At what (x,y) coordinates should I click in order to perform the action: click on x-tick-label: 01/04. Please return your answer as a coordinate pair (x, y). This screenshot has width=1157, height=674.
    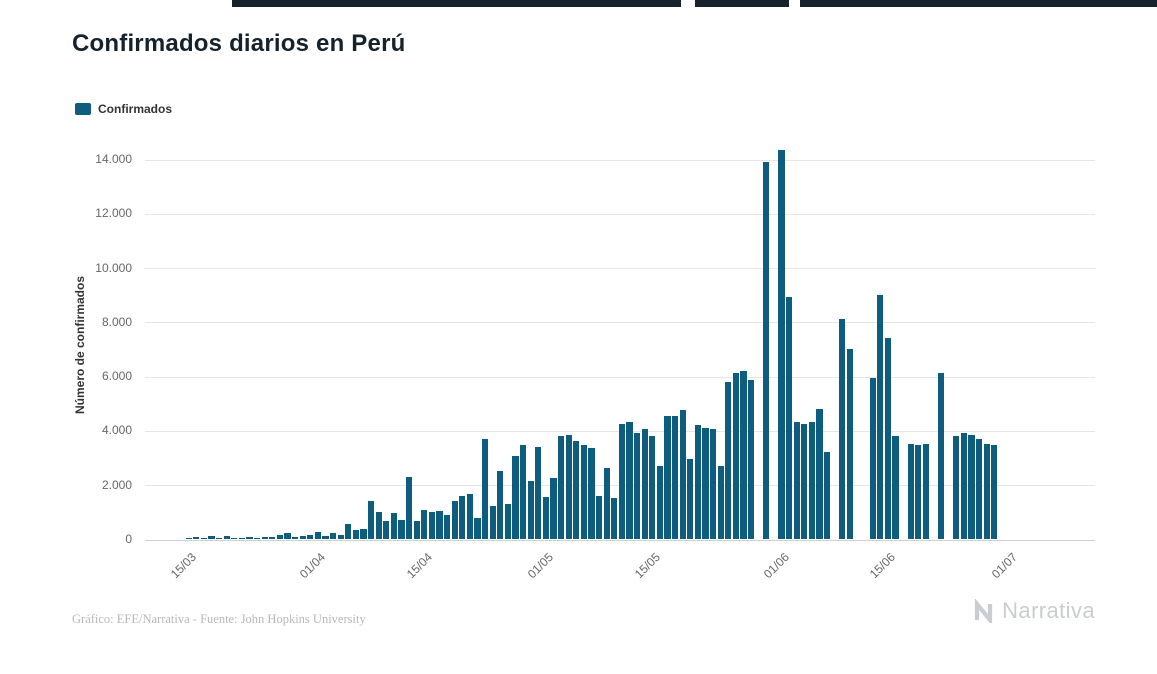
    Looking at the image, I should click on (312, 566).